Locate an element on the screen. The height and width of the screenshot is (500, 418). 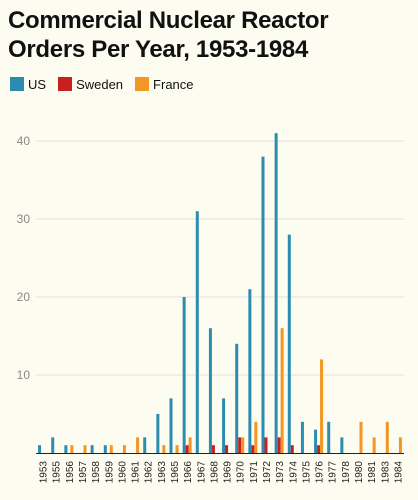
legend-item-us: US is located at coordinates (28, 84).